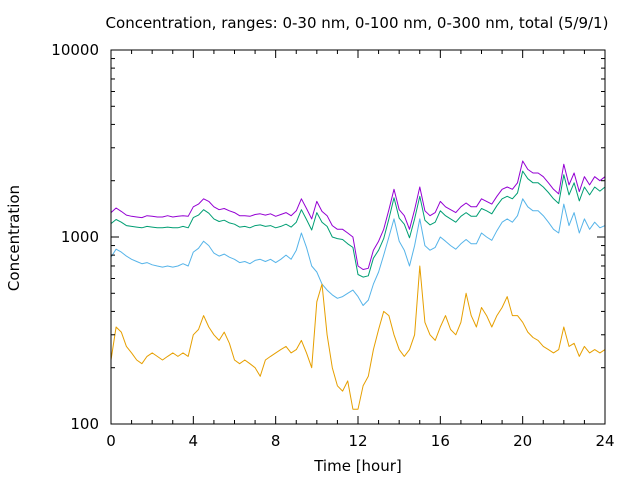 This screenshot has width=640, height=480. What do you see at coordinates (84, 424) in the screenshot?
I see `y-tick-label: 100` at bounding box center [84, 424].